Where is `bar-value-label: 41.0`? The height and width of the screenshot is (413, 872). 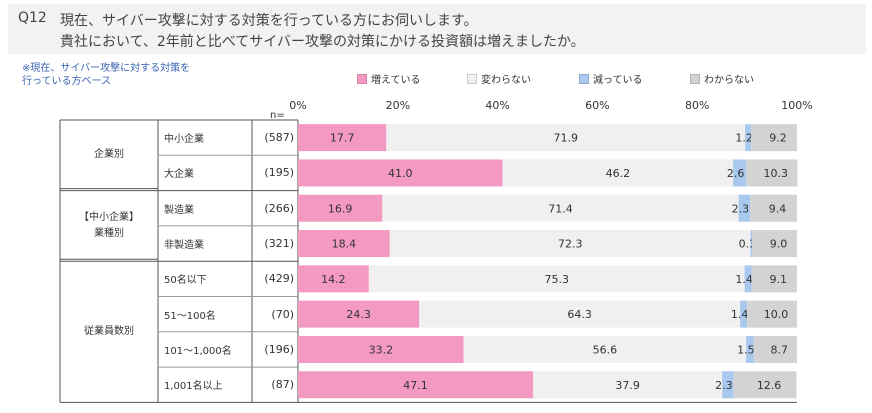 bar-value-label: 41.0 is located at coordinates (400, 173).